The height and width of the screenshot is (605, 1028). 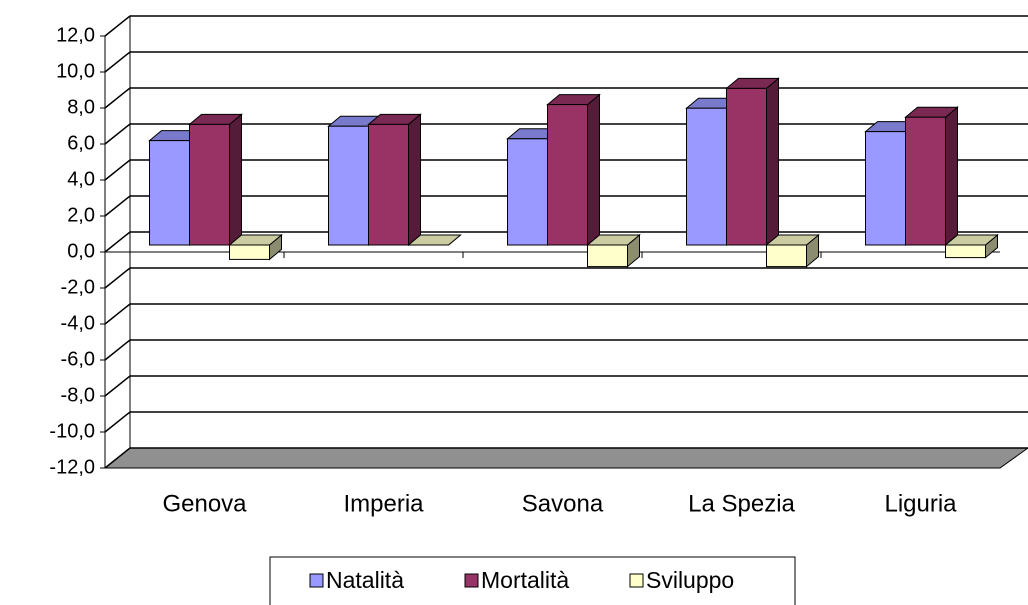 I want to click on x-tick-label: Imperia, so click(x=383, y=503).